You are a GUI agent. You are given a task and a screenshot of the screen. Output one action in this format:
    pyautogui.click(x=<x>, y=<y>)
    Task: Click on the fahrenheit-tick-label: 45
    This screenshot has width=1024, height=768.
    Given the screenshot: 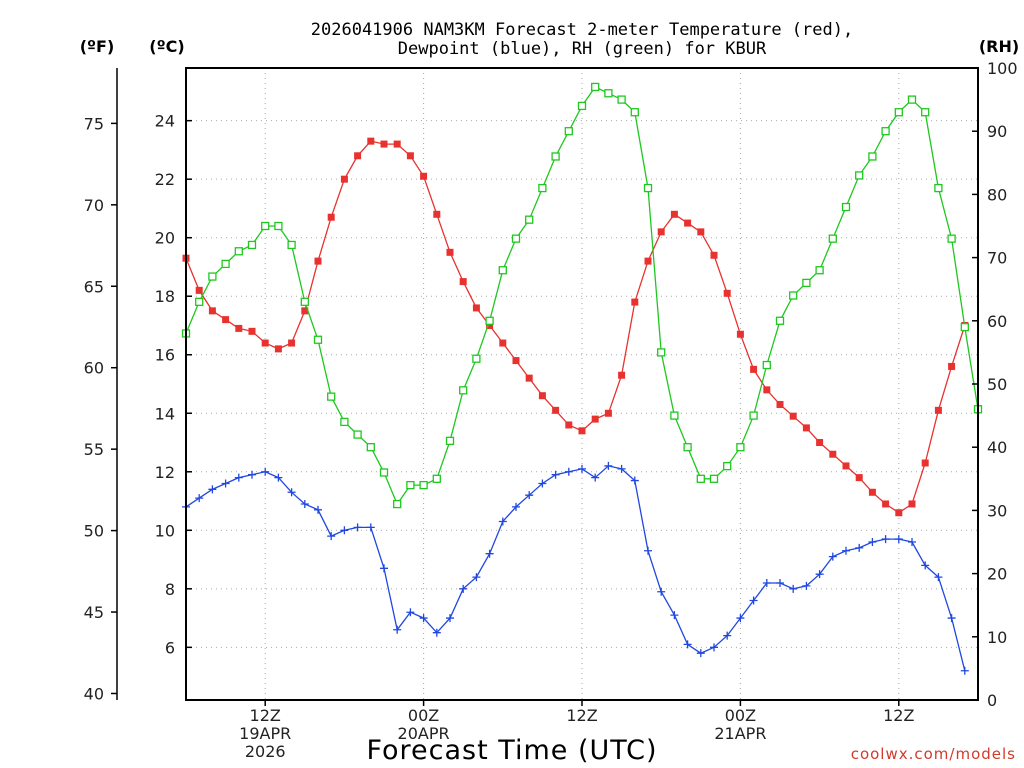 What is the action you would take?
    pyautogui.click(x=94, y=612)
    